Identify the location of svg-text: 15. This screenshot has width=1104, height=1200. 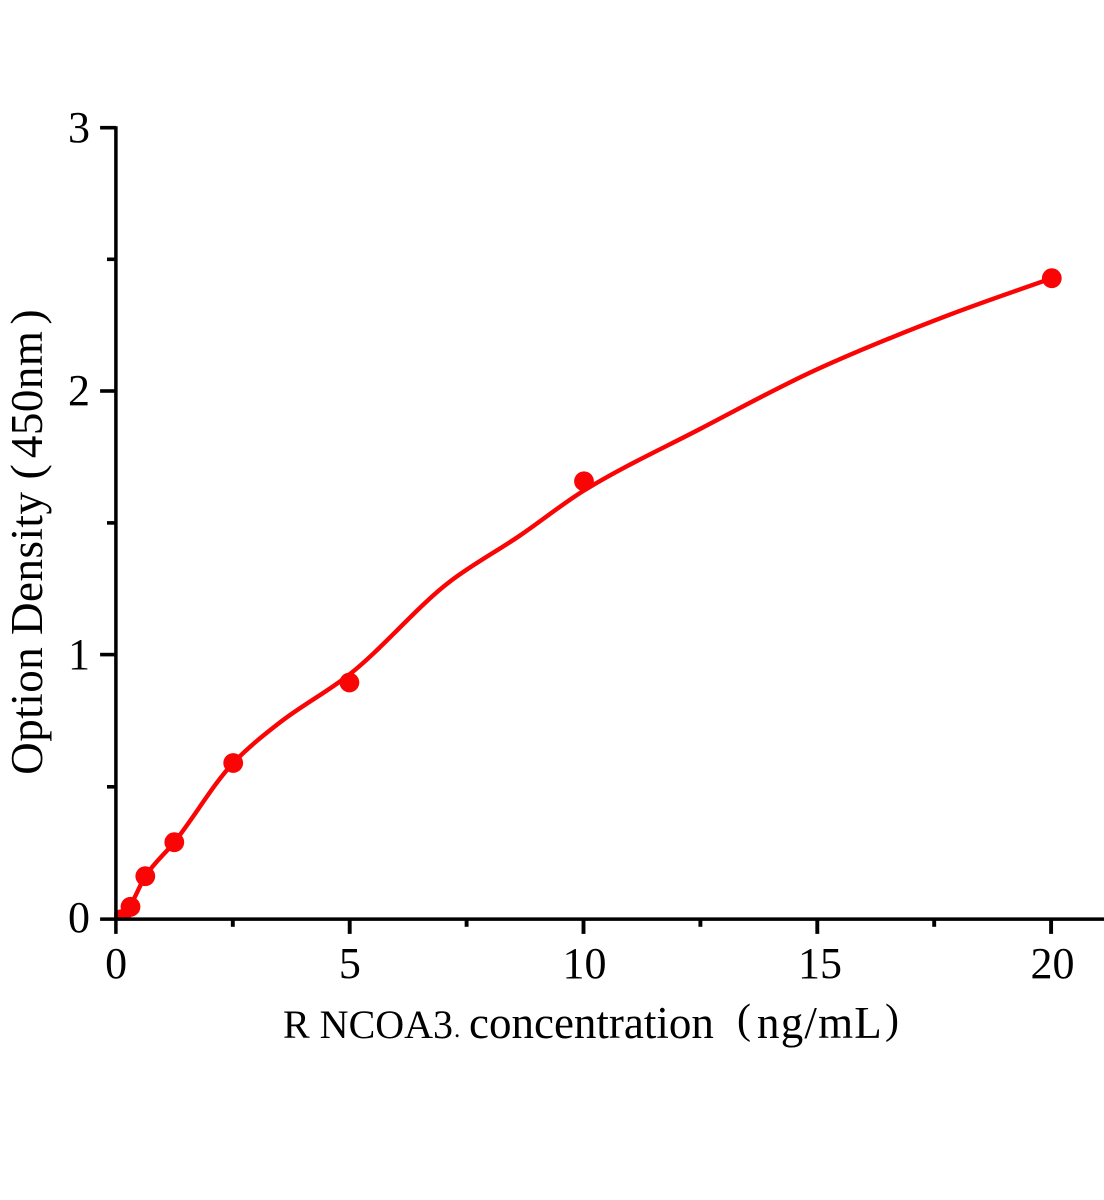
(820, 963).